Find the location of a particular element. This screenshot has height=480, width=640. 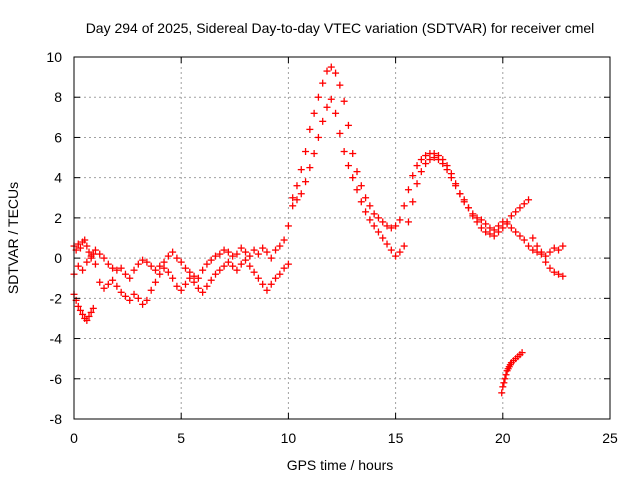

y-tick-label: -4 is located at coordinates (56, 339).